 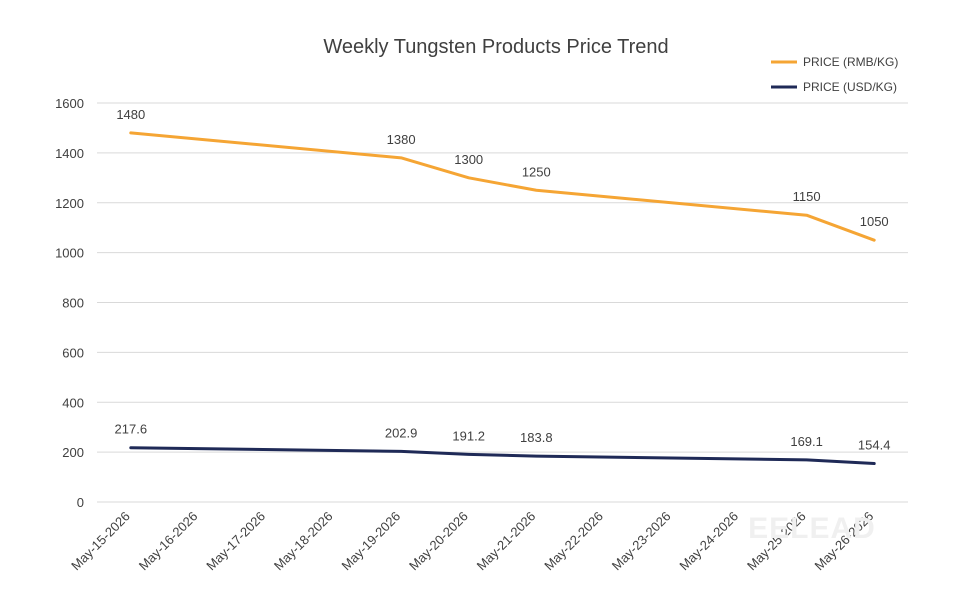 I want to click on legend: PRICE (RMB/KG) PRICE (USD/KG), so click(x=834, y=74).